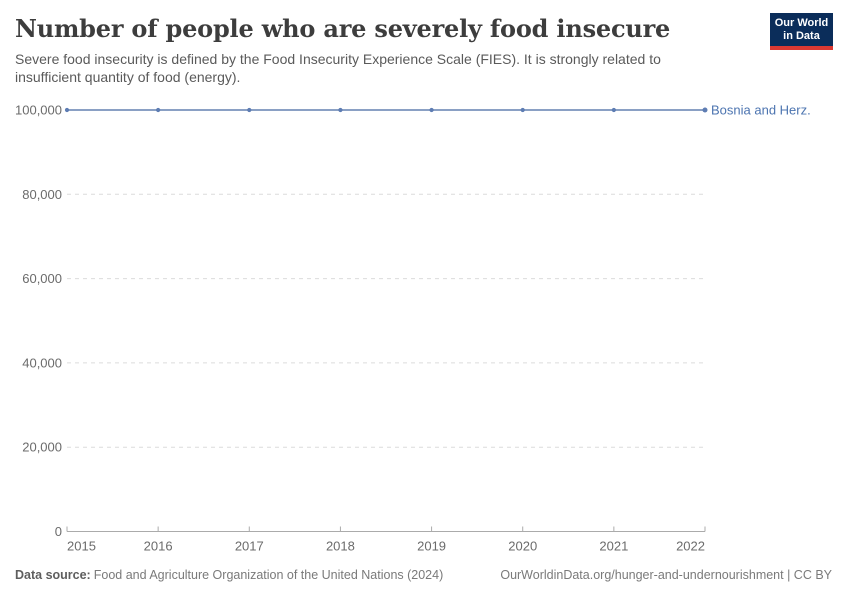 The image size is (850, 600). Describe the element at coordinates (42, 447) in the screenshot. I see `y-tick-label: 20,000` at that location.